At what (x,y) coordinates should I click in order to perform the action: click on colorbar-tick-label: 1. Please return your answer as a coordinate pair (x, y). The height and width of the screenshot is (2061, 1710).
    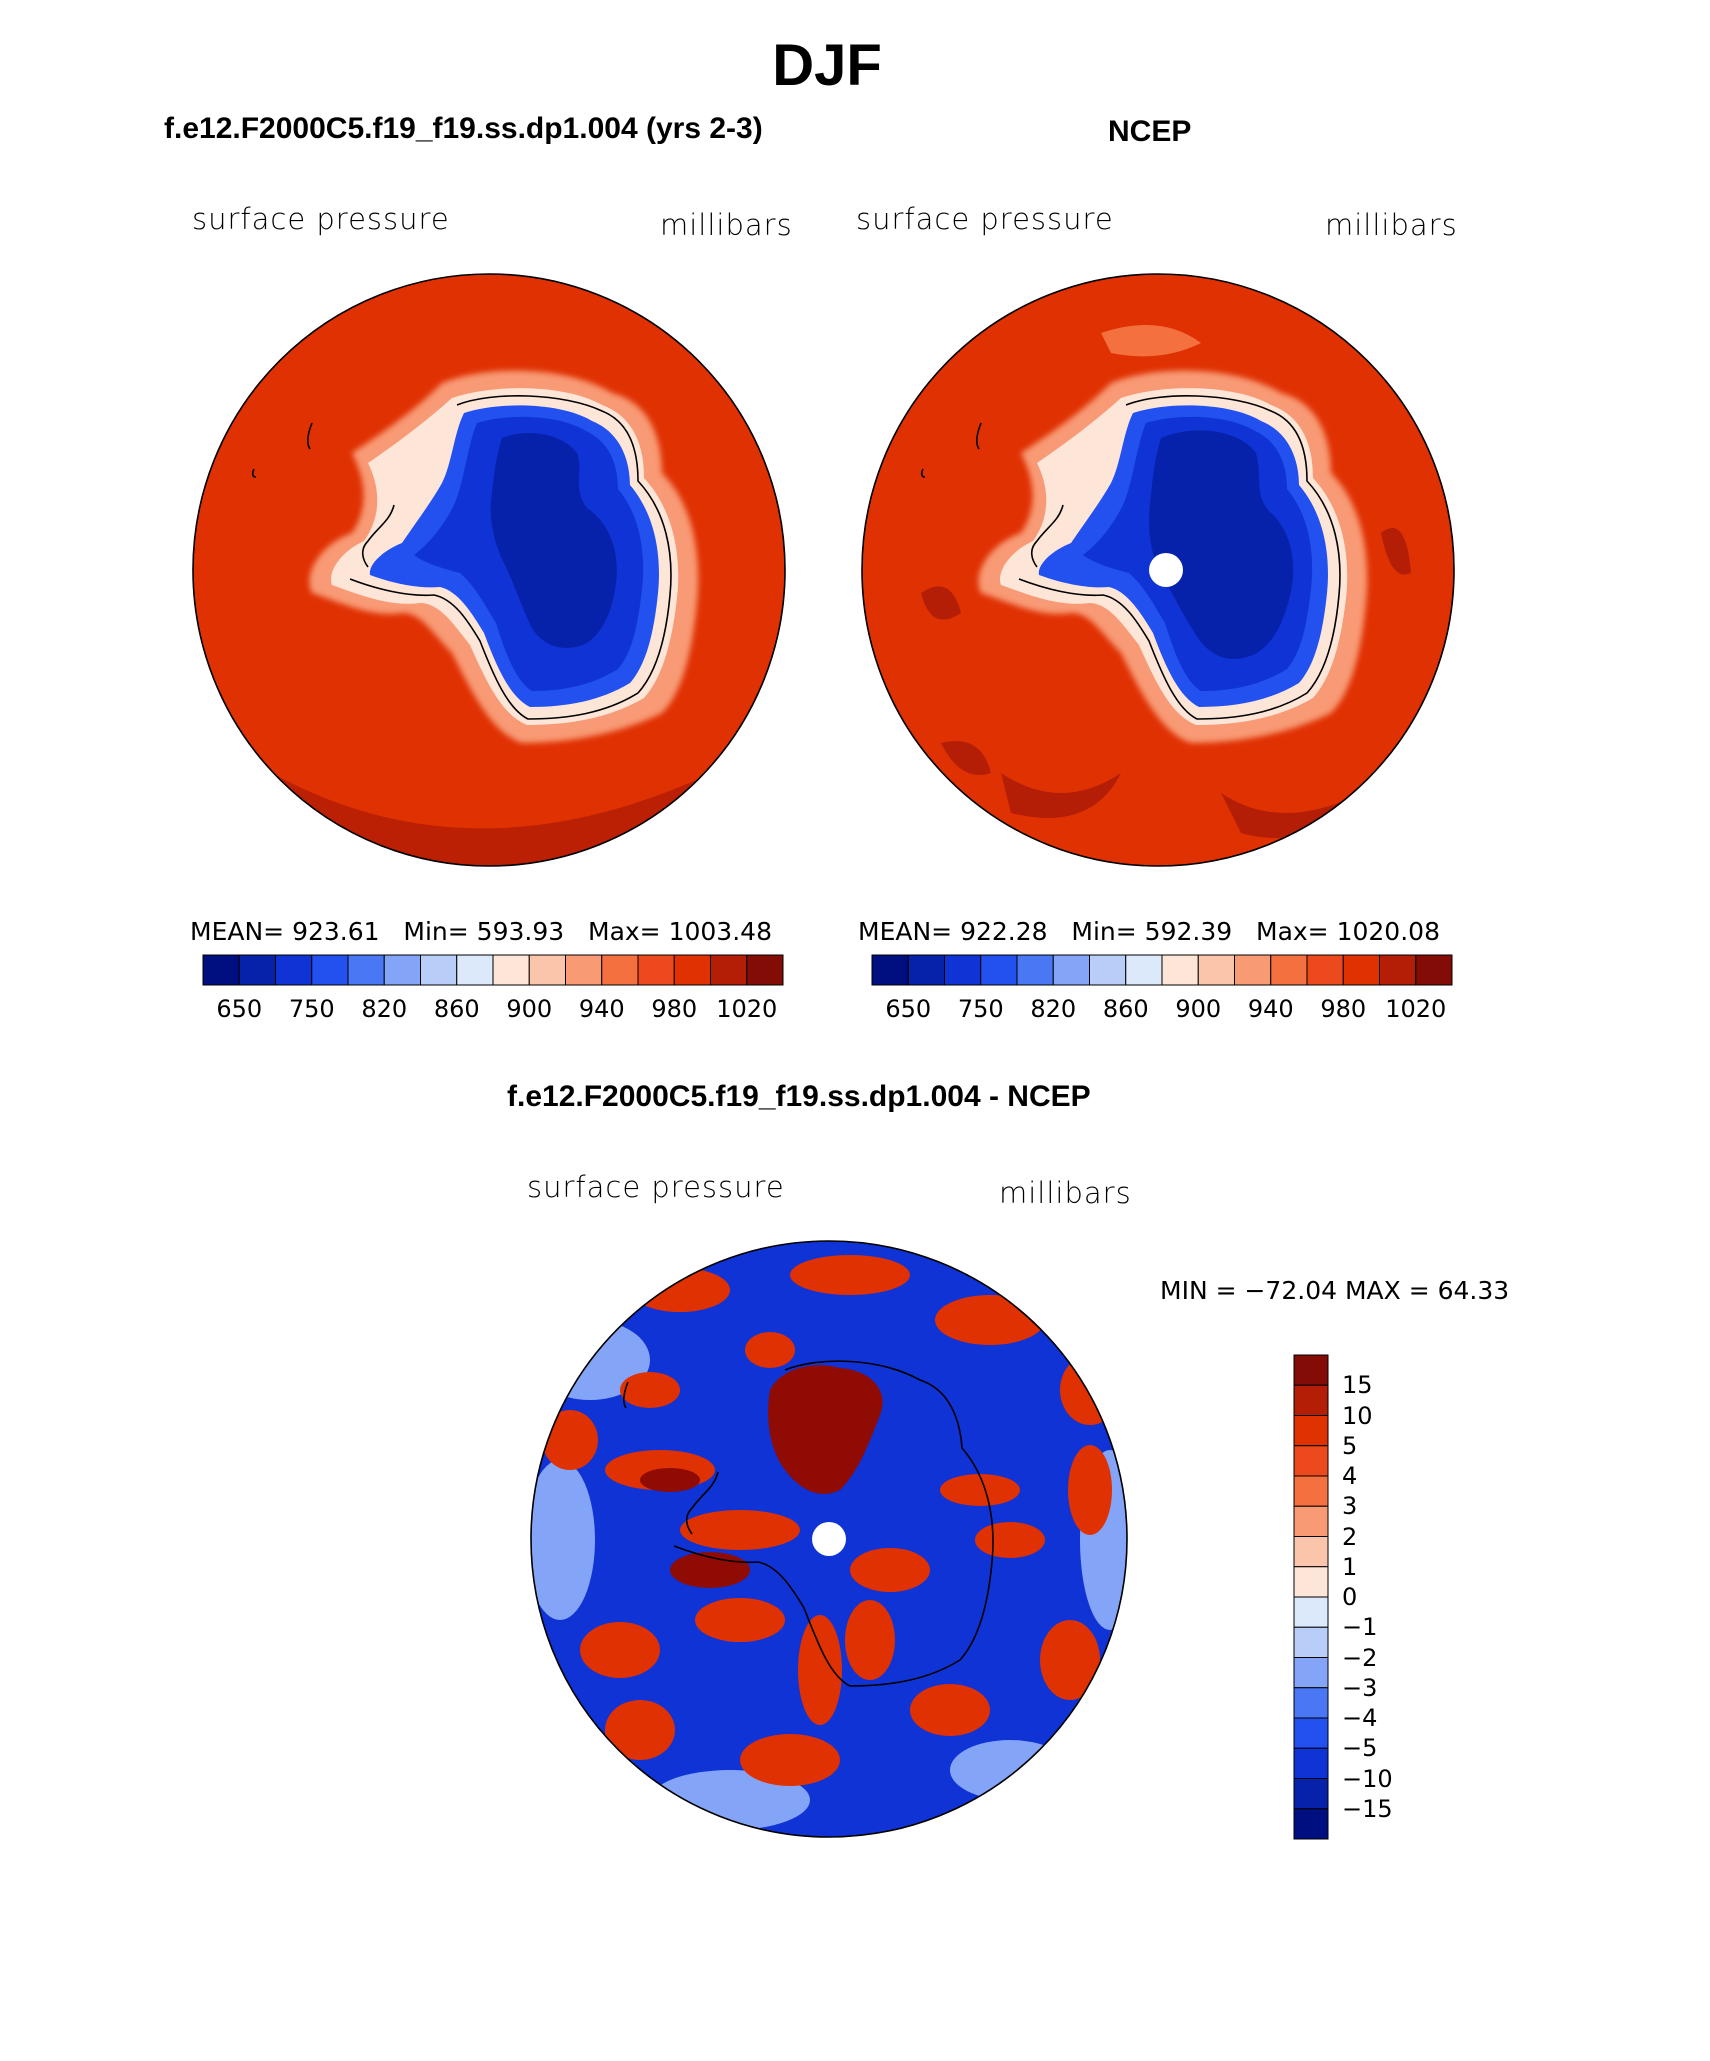
    Looking at the image, I should click on (1350, 1566).